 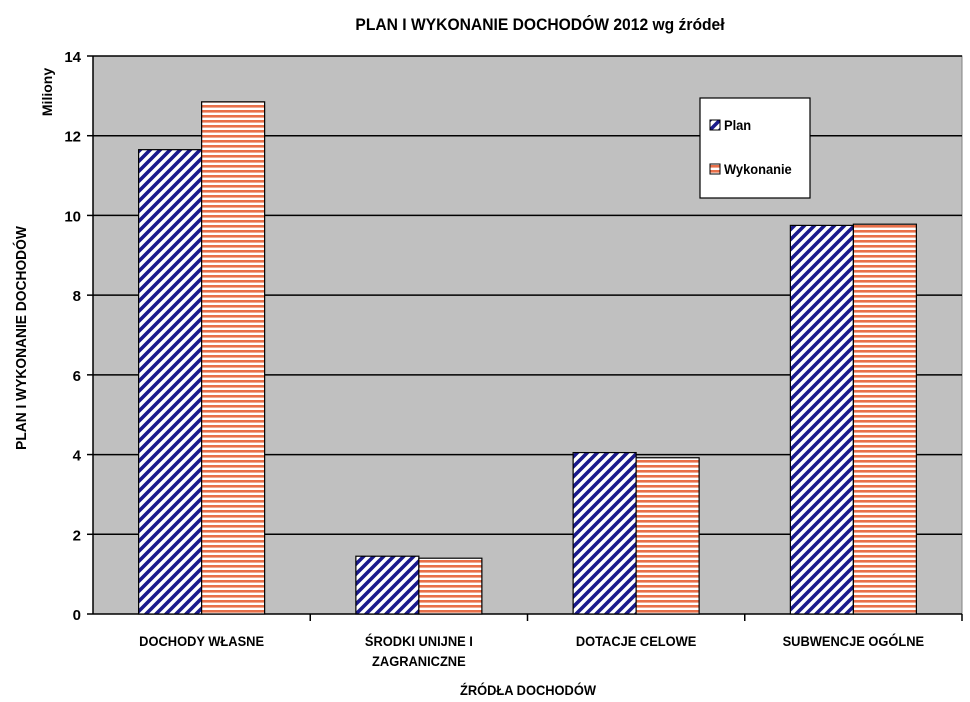 What do you see at coordinates (77, 535) in the screenshot?
I see `y-tick-label: 2` at bounding box center [77, 535].